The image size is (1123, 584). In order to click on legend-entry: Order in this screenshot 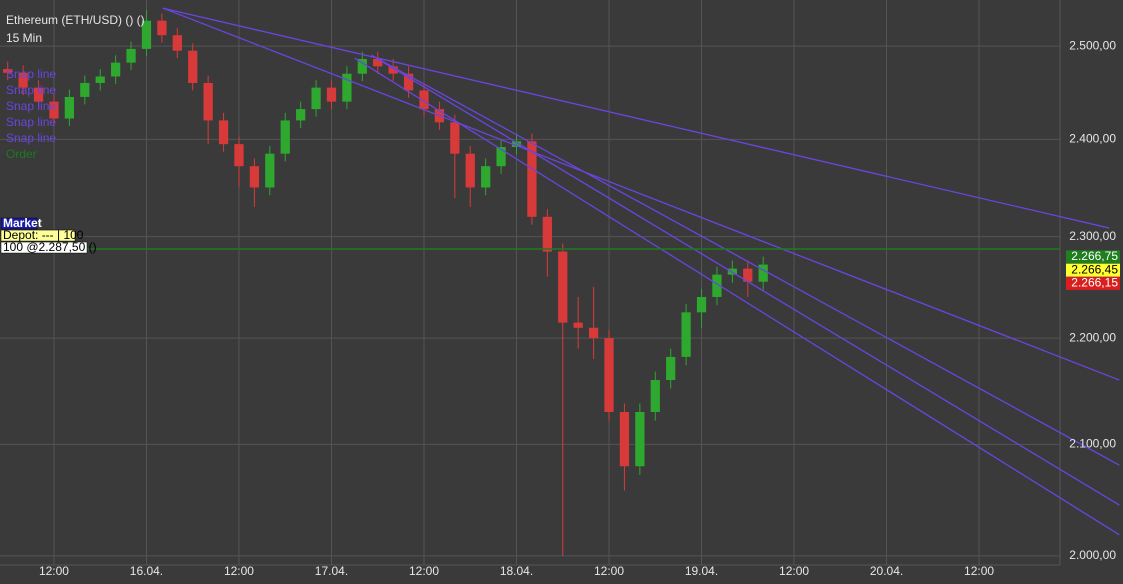, I will do `click(21, 154)`.